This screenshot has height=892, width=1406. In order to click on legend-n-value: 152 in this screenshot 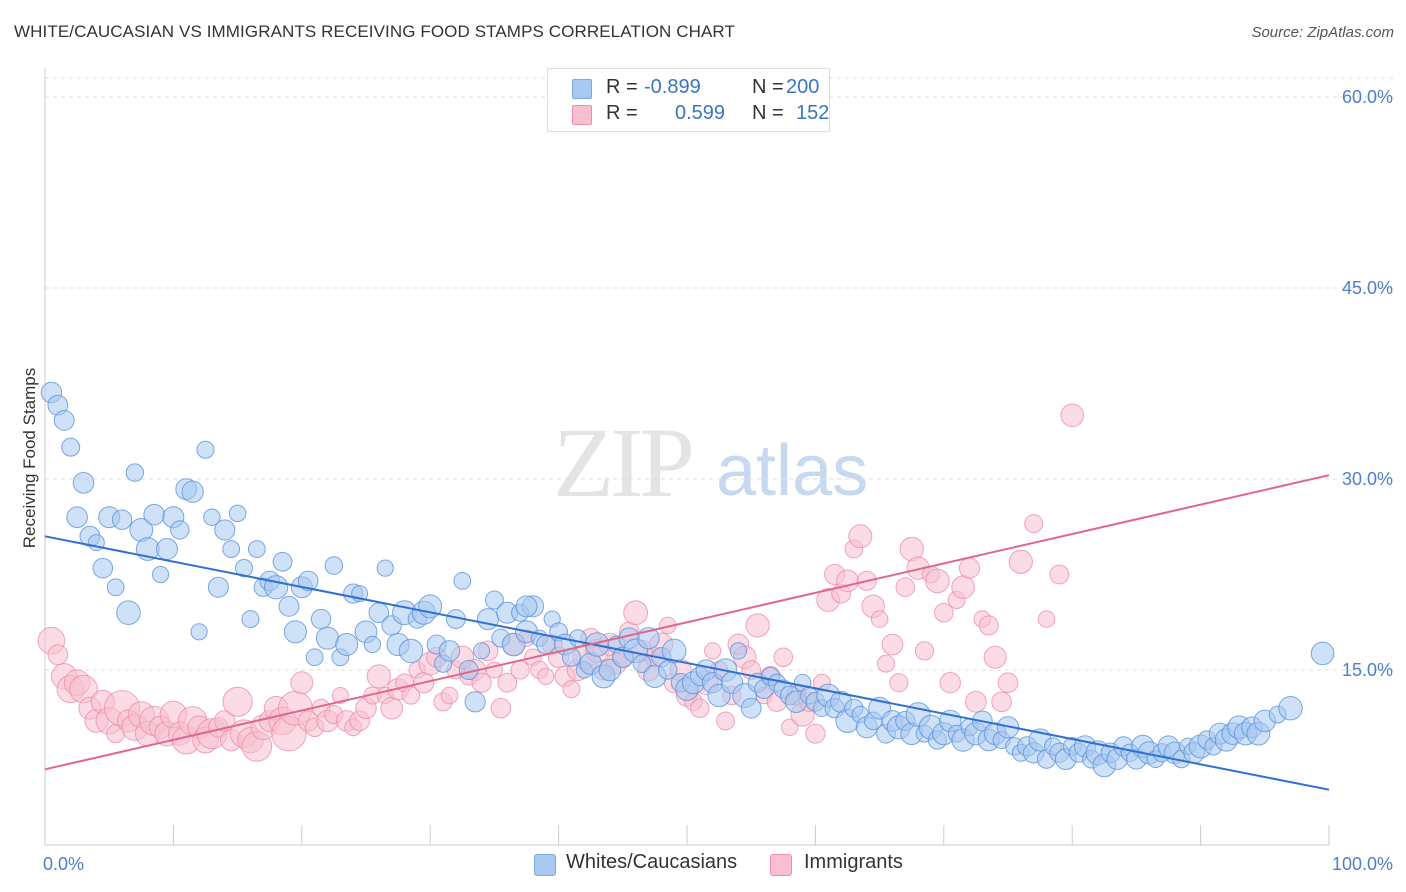, I will do `click(813, 113)`.